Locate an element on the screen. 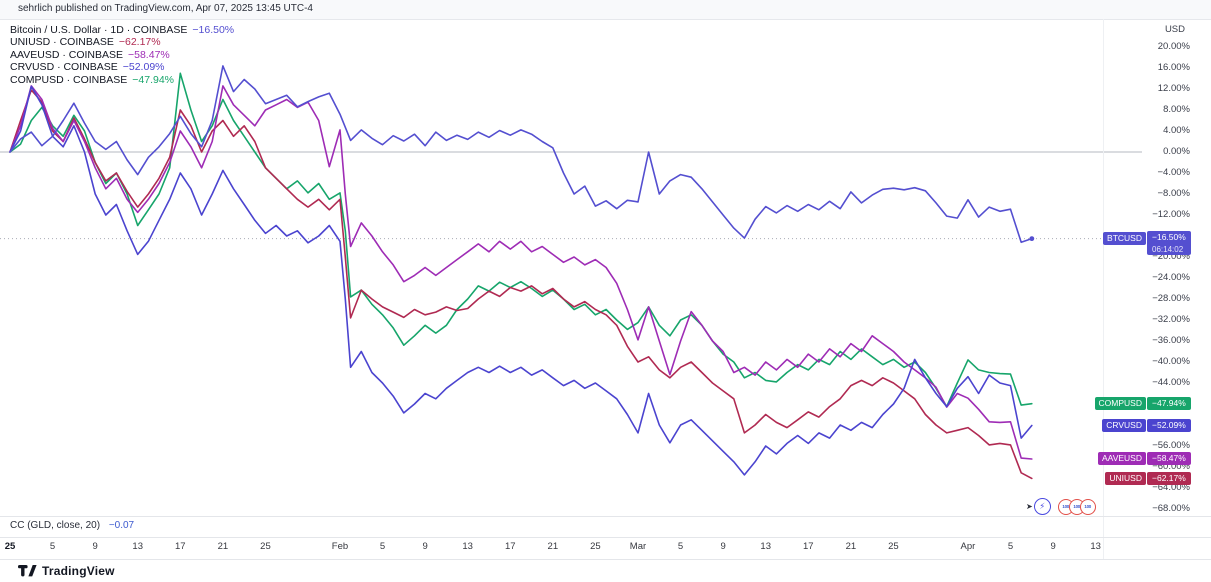  price-label-uniusd: UNIUSD is located at coordinates (1125, 478).